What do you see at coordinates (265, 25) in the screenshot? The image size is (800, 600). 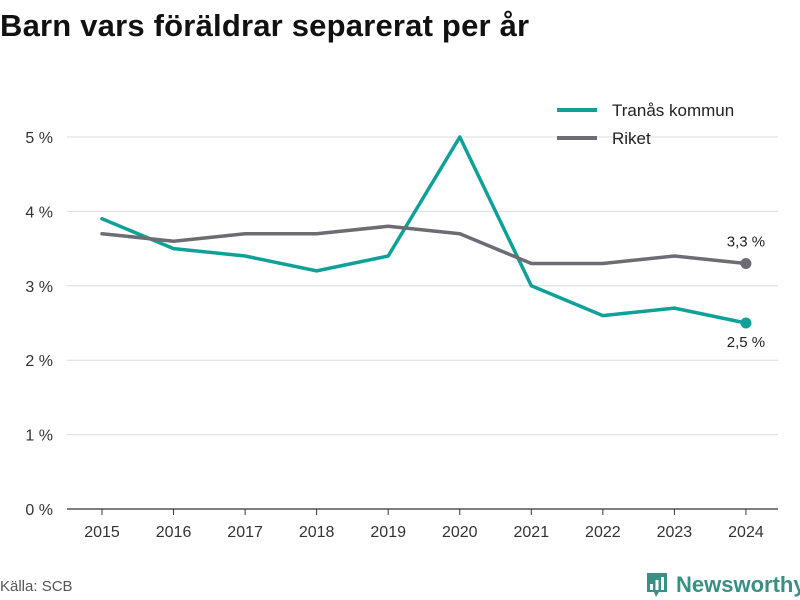 I see `chart-title: Barn vars föräldrar separerat per år` at bounding box center [265, 25].